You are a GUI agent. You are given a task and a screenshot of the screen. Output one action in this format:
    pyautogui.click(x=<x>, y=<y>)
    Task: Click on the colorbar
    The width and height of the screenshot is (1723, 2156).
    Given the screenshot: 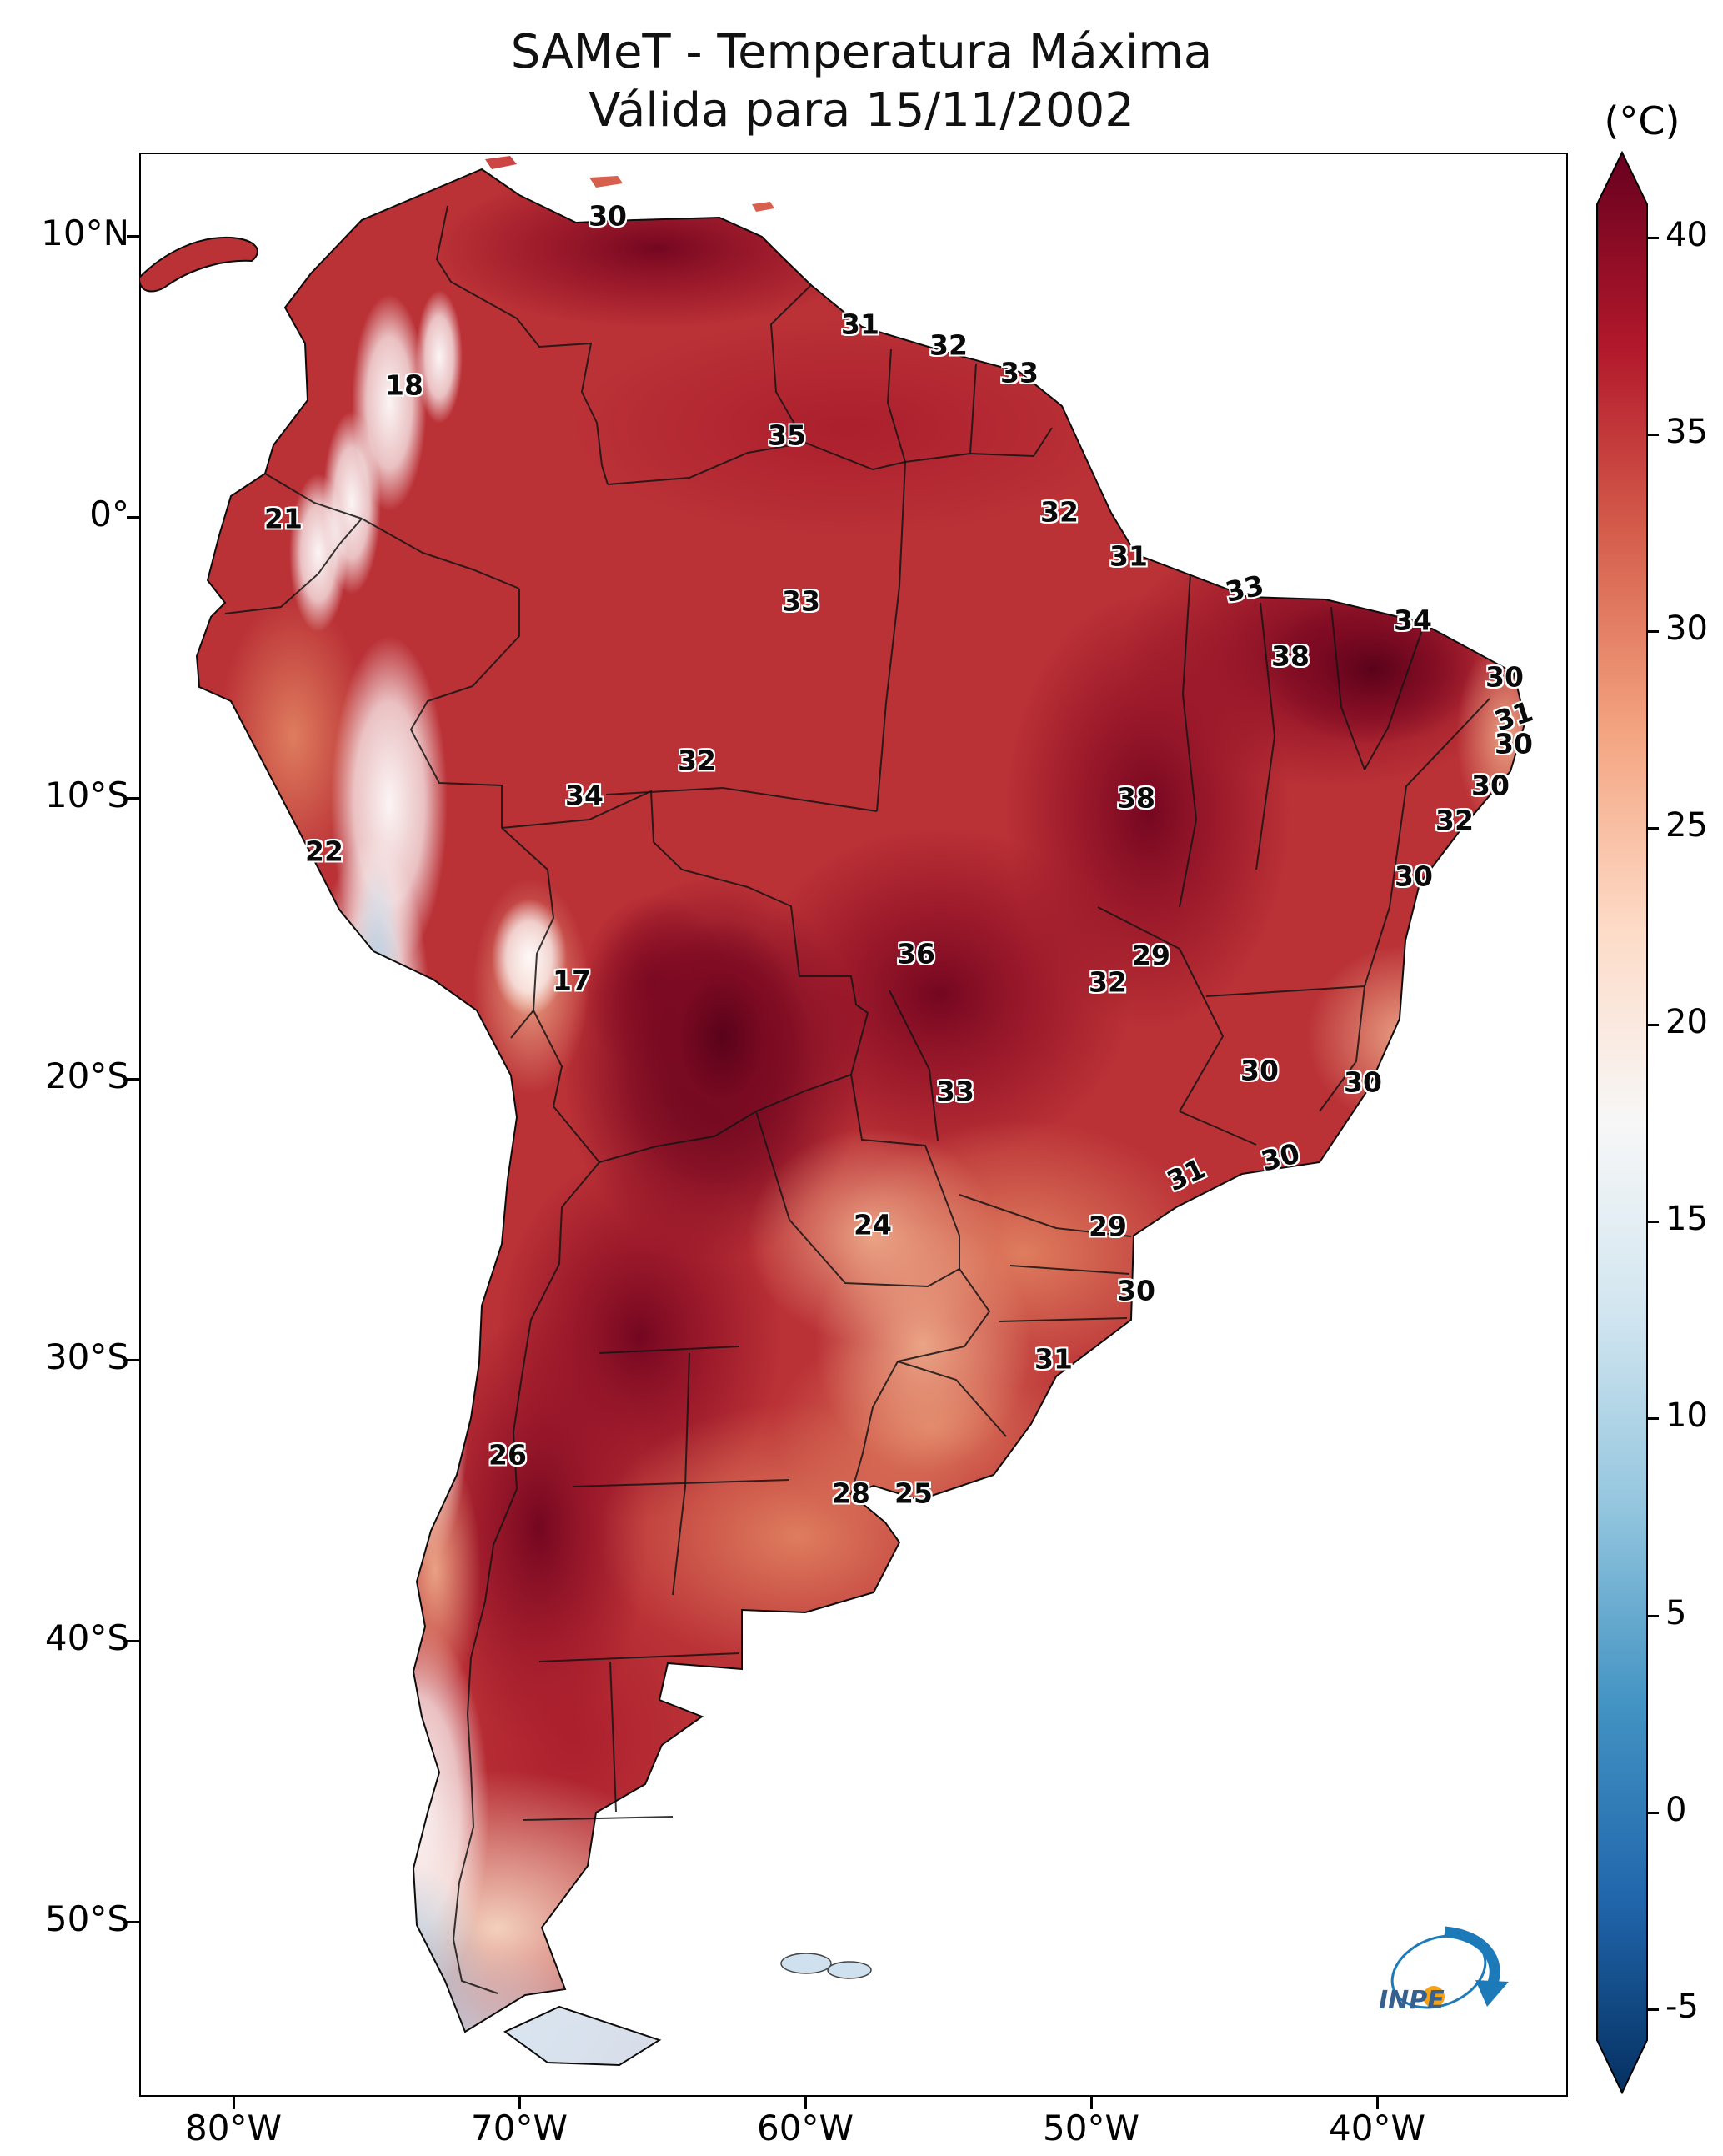 What is the action you would take?
    pyautogui.click(x=1622, y=1123)
    